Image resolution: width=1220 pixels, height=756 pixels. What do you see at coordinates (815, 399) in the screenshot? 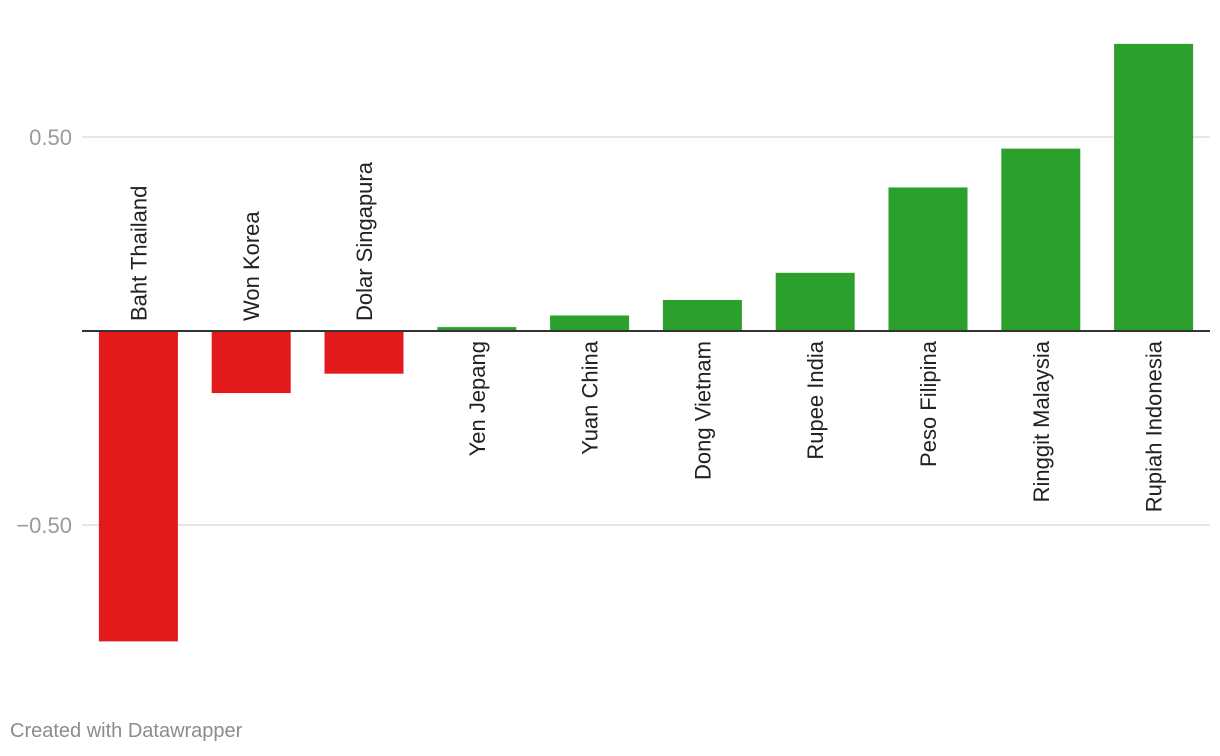
I see `category-label: Rupee India` at bounding box center [815, 399].